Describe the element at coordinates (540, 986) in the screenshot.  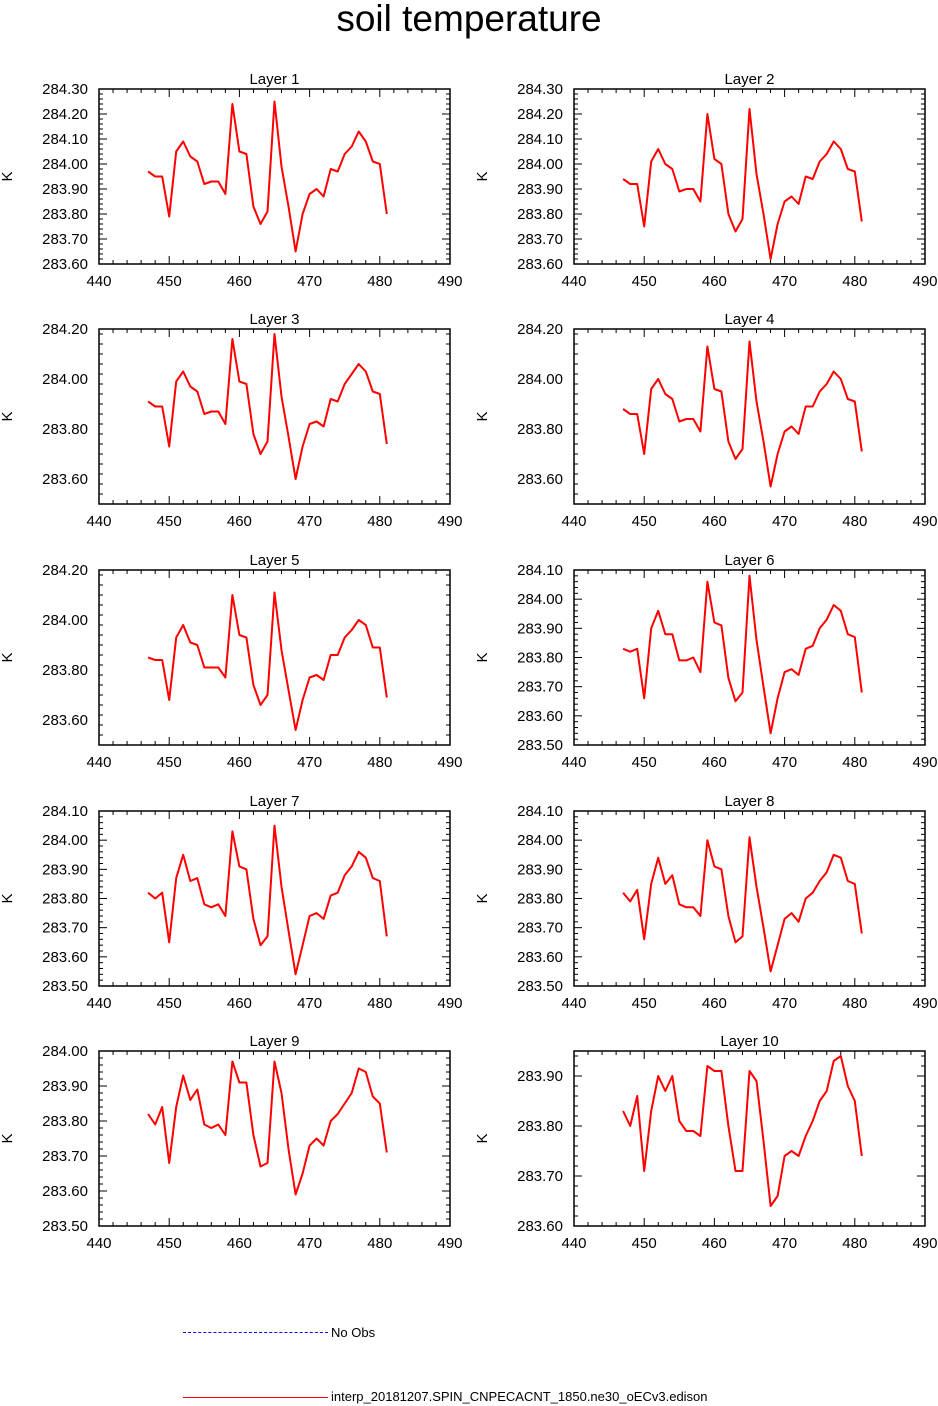
I see `y-tick-label: 283.50` at that location.